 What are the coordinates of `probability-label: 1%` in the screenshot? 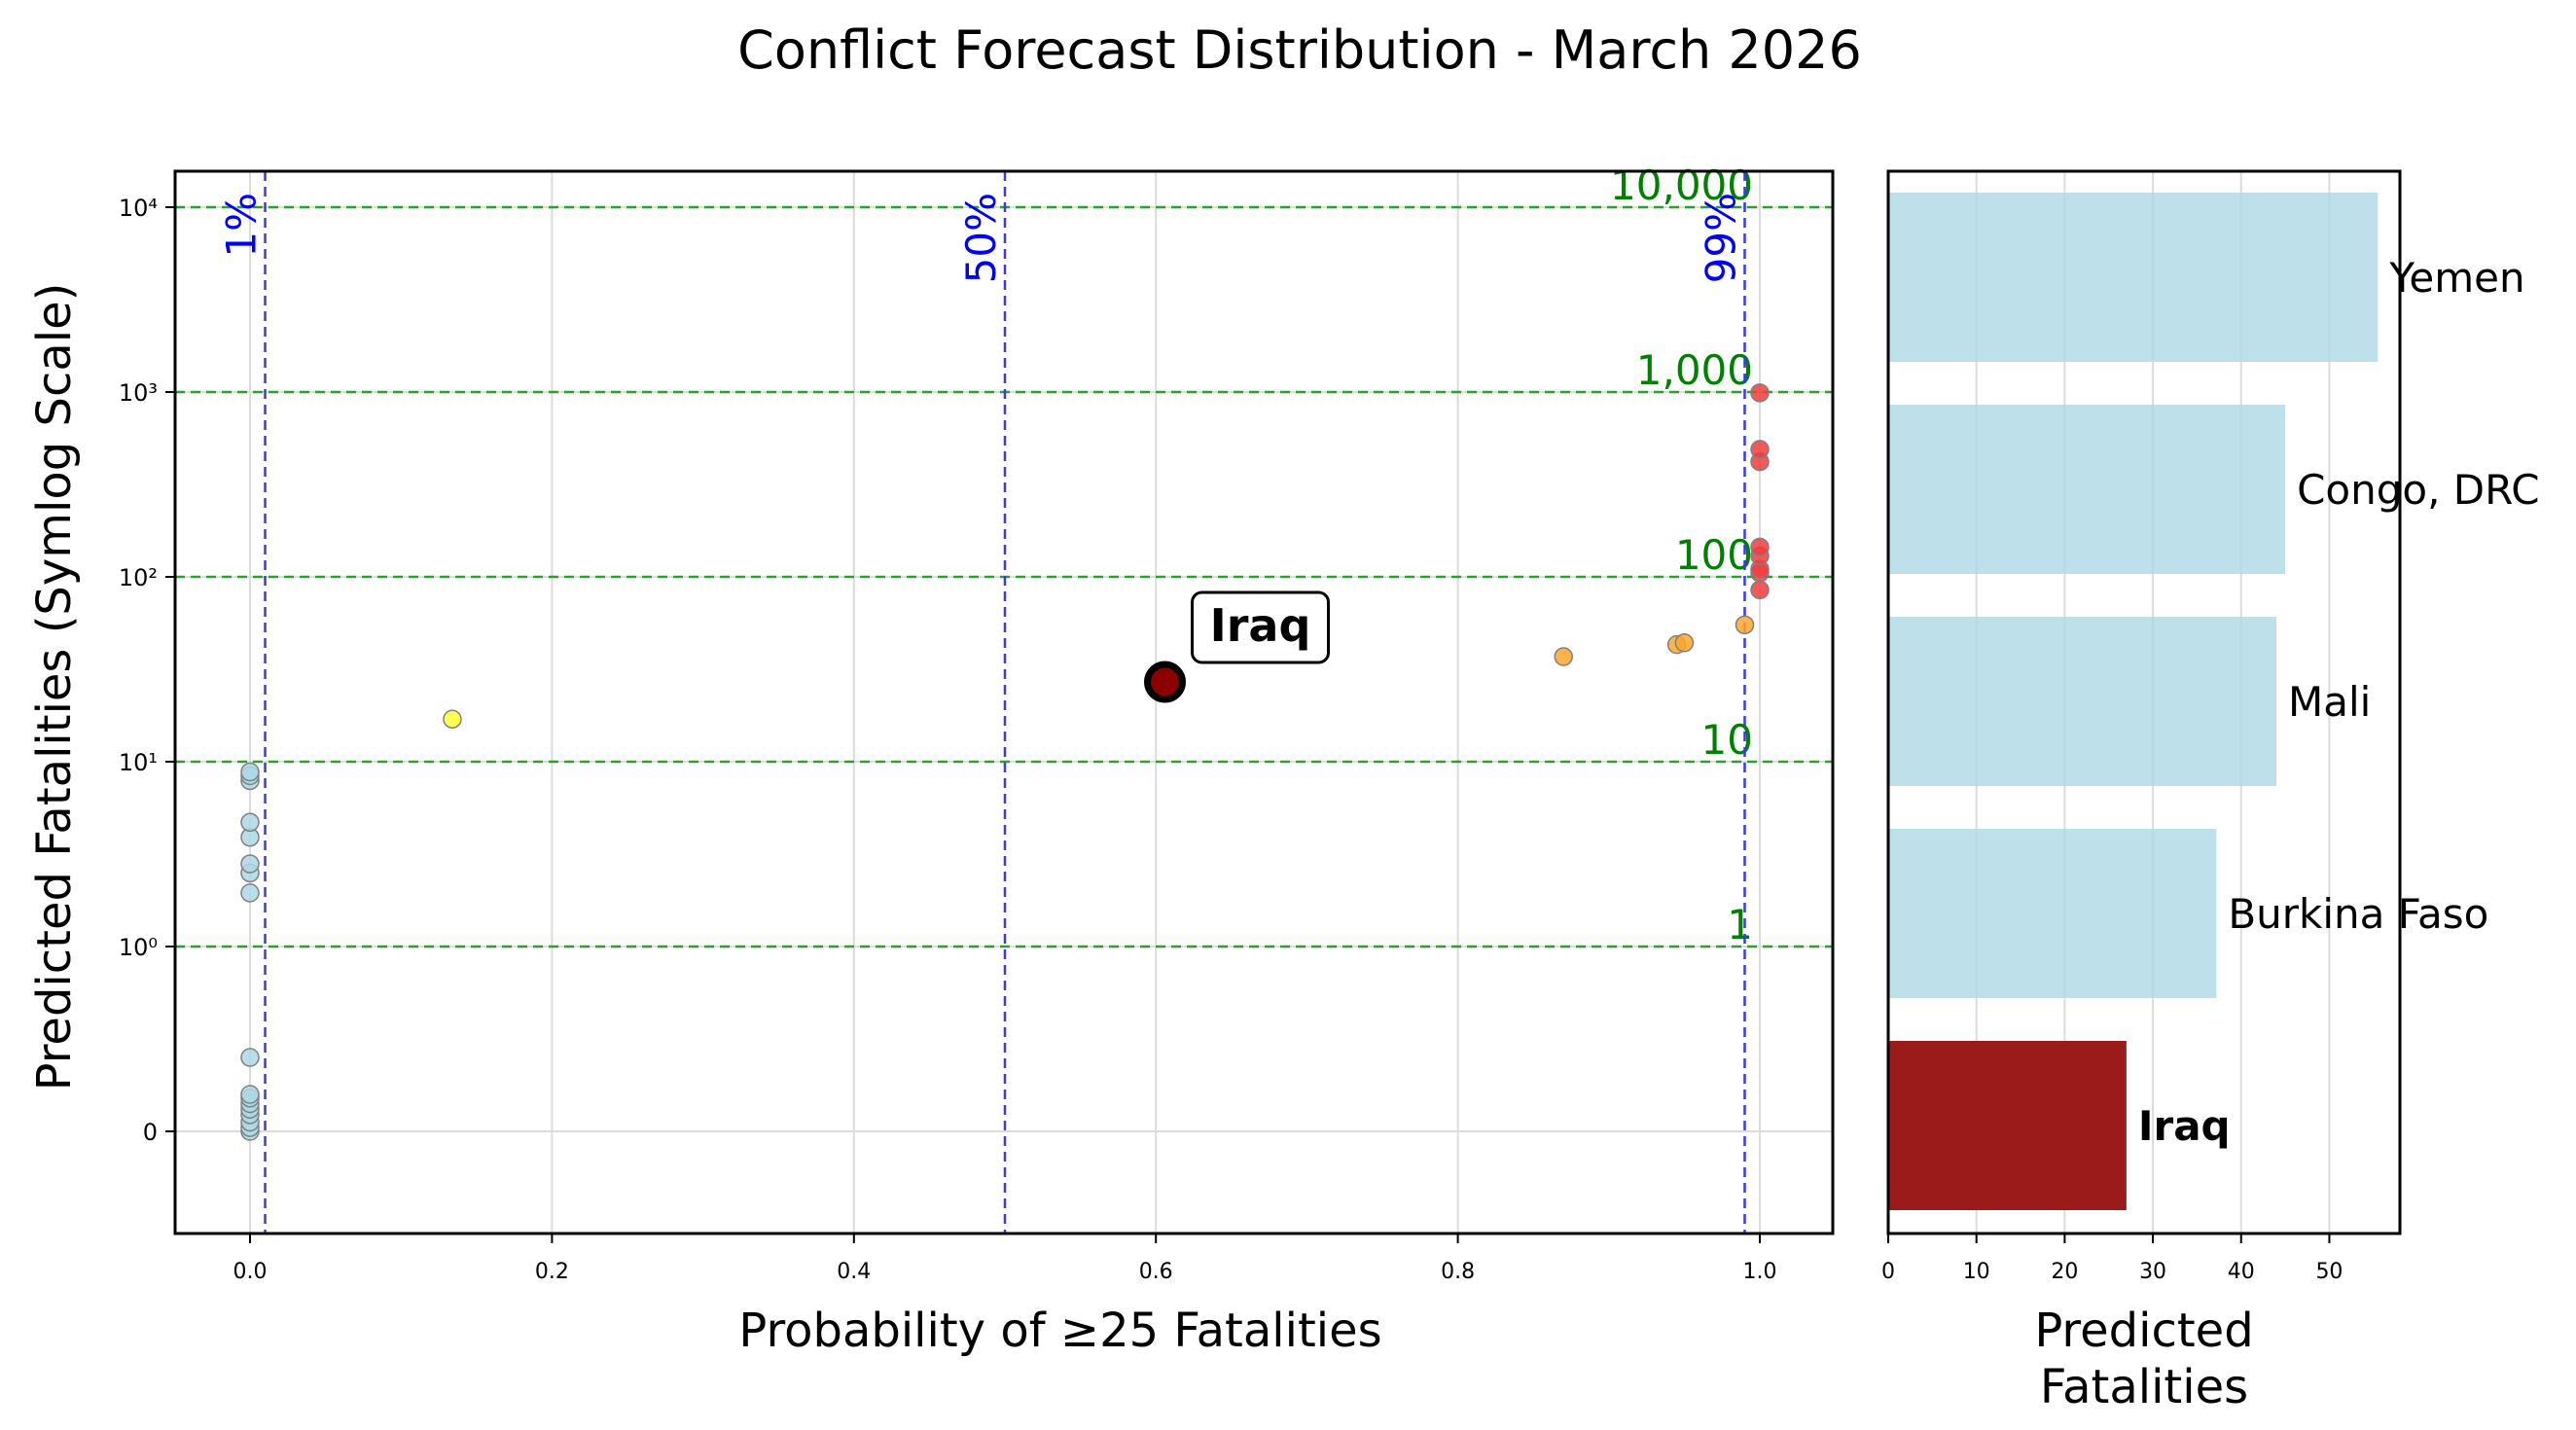 It's located at (242, 225).